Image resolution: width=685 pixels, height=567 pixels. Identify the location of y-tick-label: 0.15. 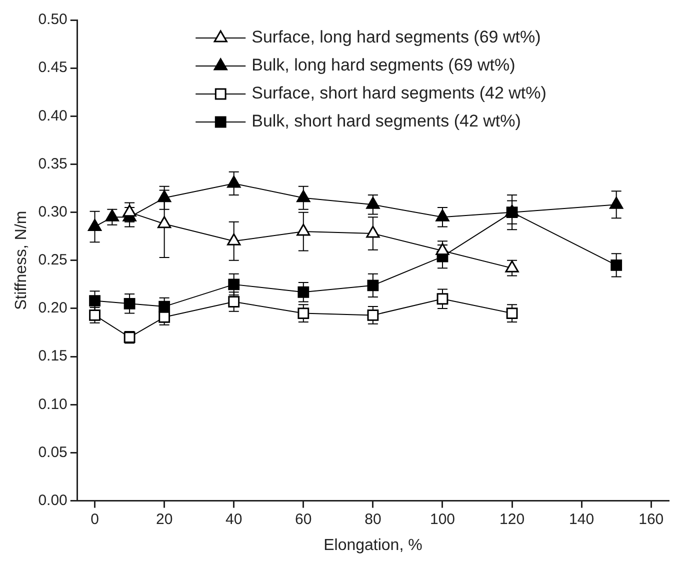
(53, 356).